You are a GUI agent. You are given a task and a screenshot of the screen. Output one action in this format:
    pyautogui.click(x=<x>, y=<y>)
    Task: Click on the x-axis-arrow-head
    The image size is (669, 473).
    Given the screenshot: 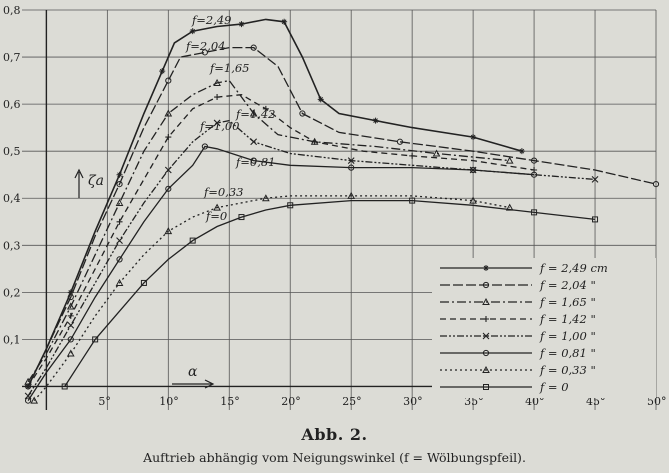 What is the action you would take?
    pyautogui.click(x=209, y=384)
    